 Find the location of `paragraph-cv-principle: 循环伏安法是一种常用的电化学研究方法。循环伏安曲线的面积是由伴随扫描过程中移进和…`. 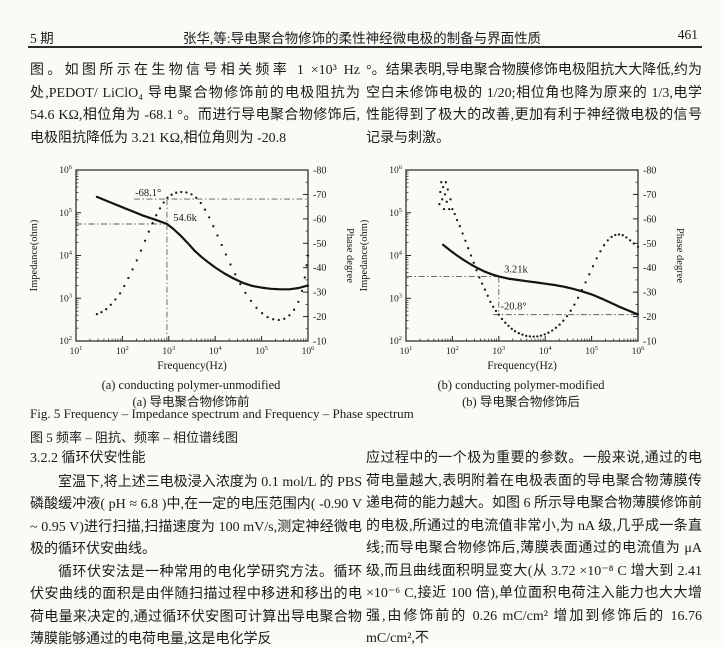

paragraph-cv-principle: 循环伏安法是一种常用的电化学研究方法。循环伏安曲线的面积是由伴随扫描过程中移进和… is located at coordinates (196, 605).